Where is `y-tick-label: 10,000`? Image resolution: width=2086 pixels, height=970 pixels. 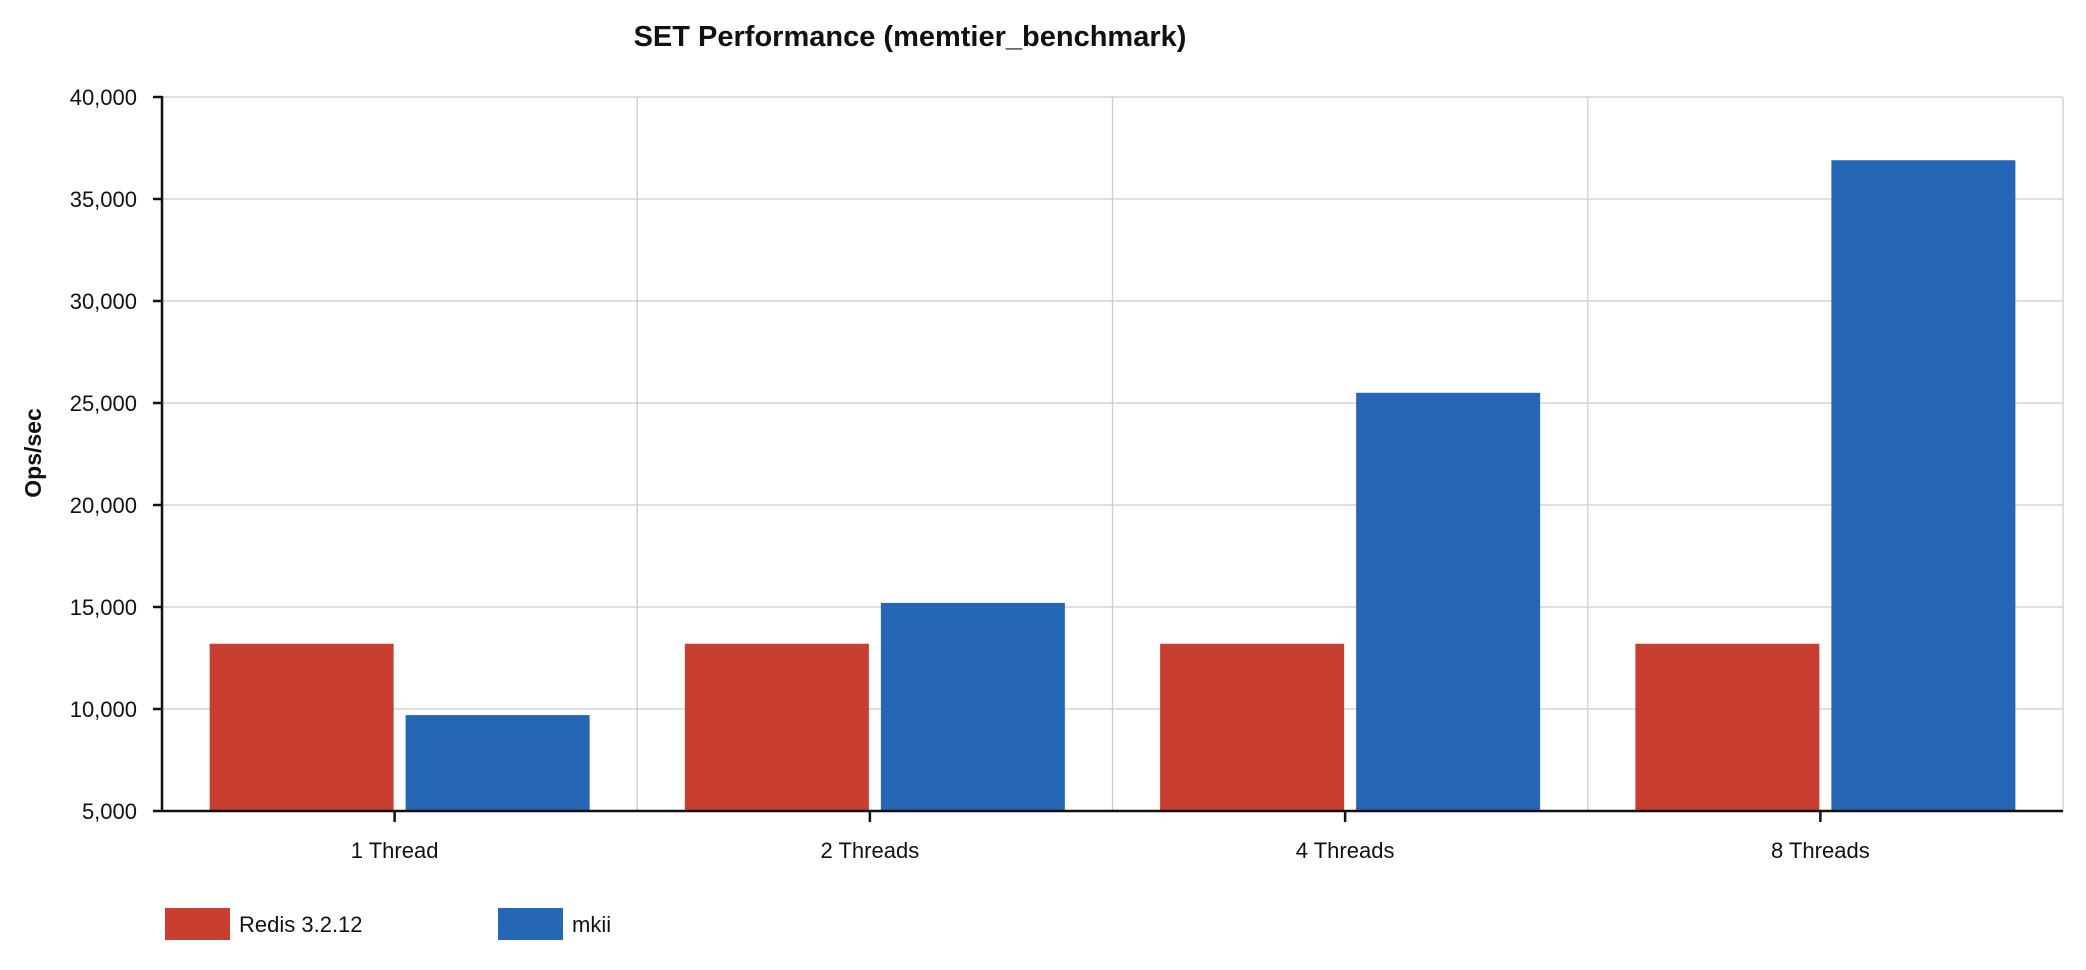 y-tick-label: 10,000 is located at coordinates (103, 709).